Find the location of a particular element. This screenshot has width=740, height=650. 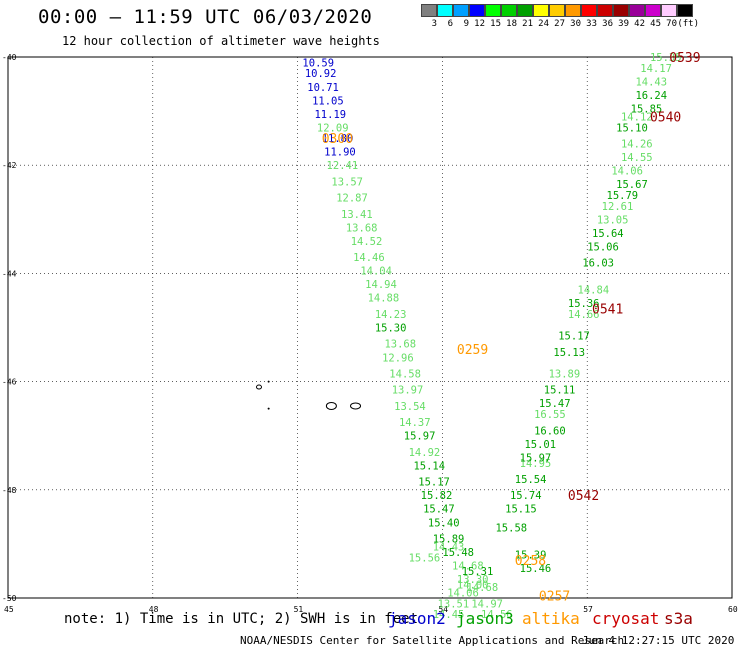

swh-value: 14.58 is located at coordinates (405, 374).